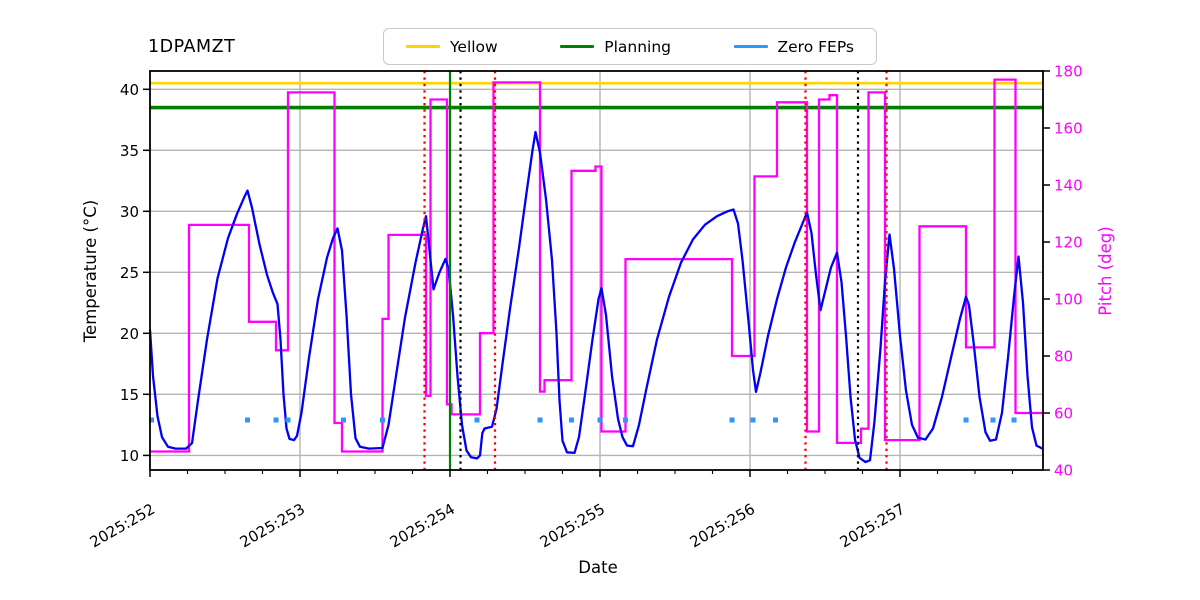  I want to click on y-tick-label-right: 120, so click(1068, 243).